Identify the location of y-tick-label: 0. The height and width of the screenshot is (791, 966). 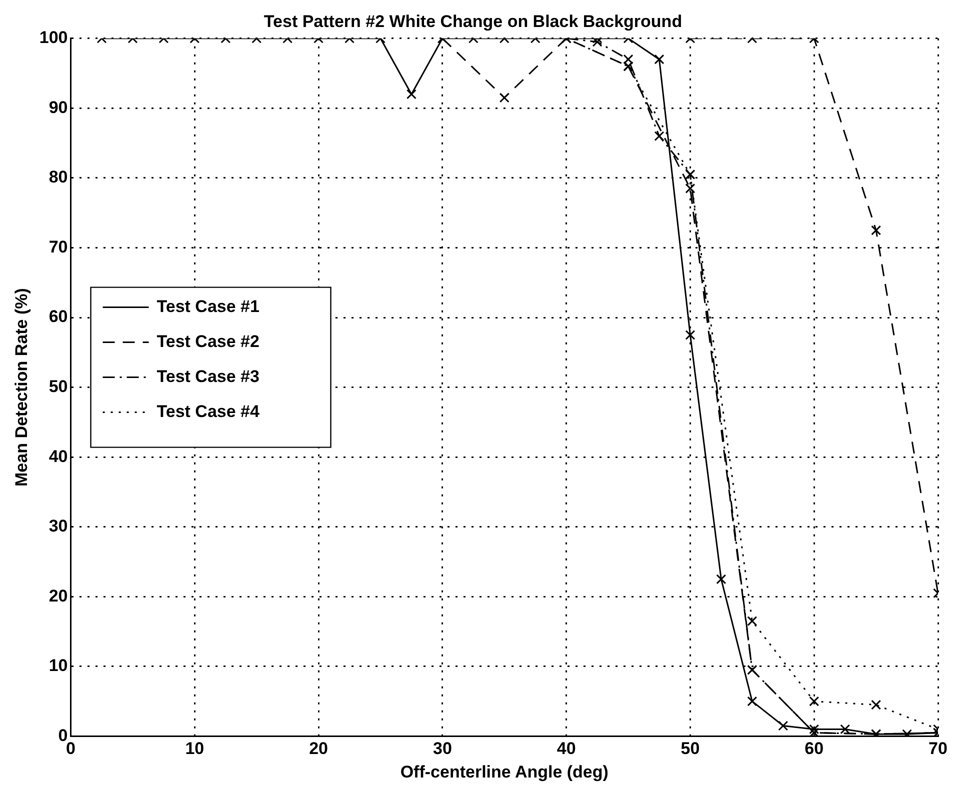
(63, 735).